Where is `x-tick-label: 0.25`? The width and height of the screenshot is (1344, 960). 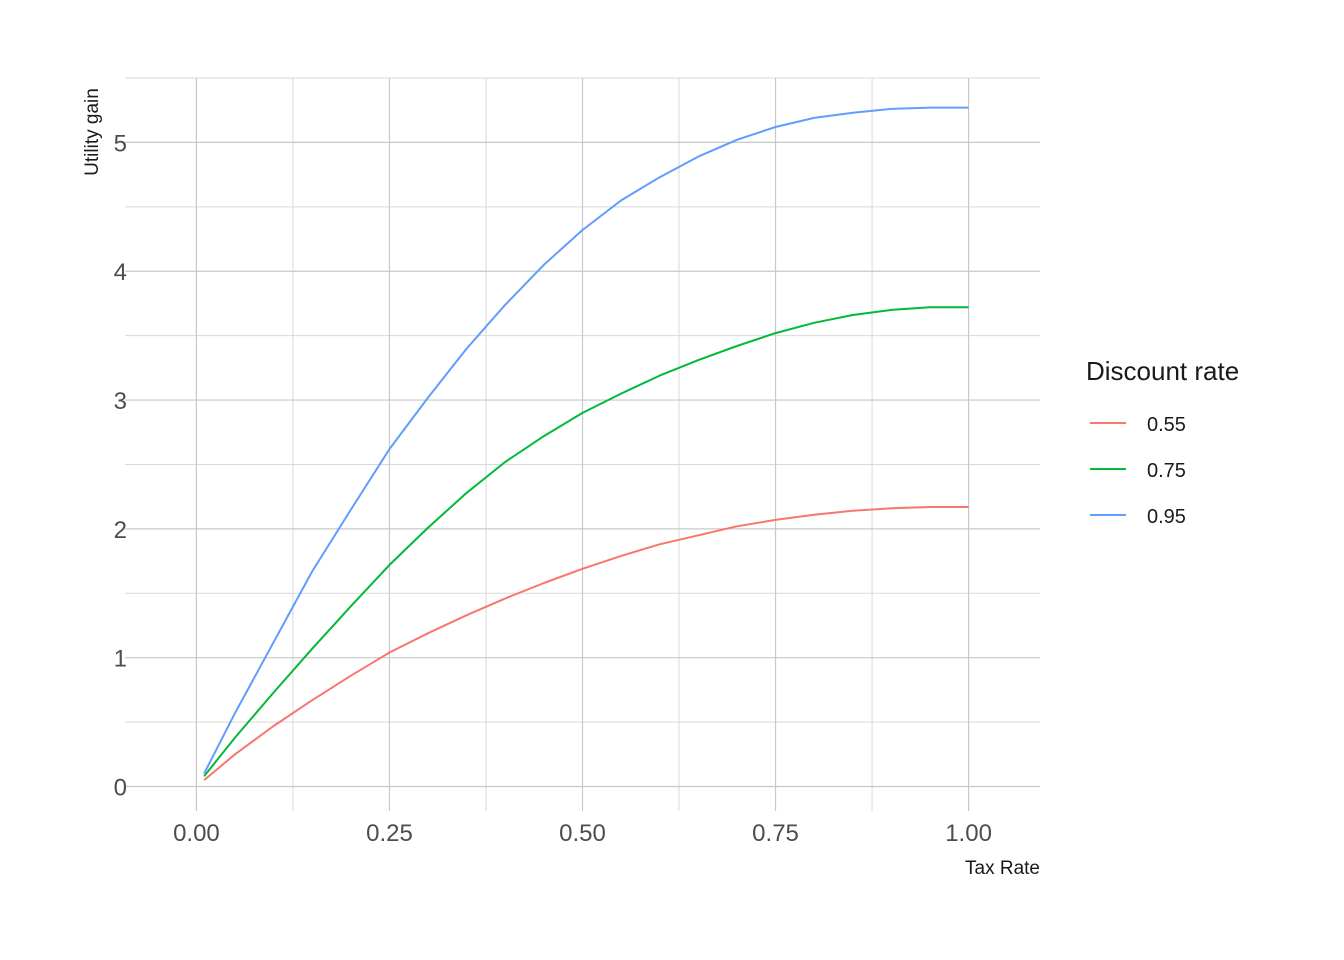
x-tick-label: 0.25 is located at coordinates (389, 833).